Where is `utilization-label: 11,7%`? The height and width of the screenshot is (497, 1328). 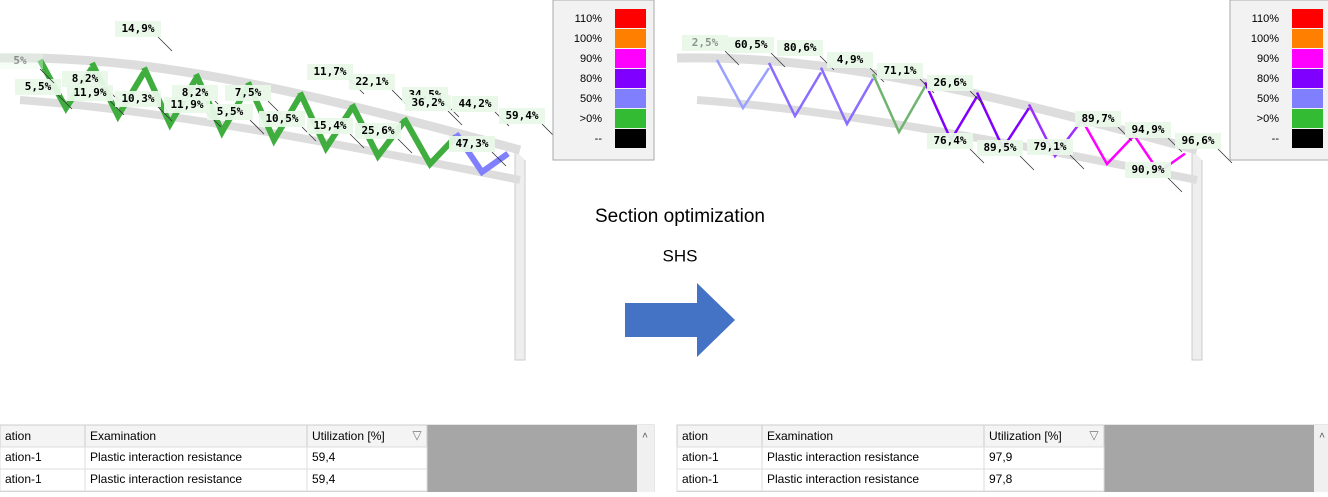
utilization-label: 11,7% is located at coordinates (329, 71).